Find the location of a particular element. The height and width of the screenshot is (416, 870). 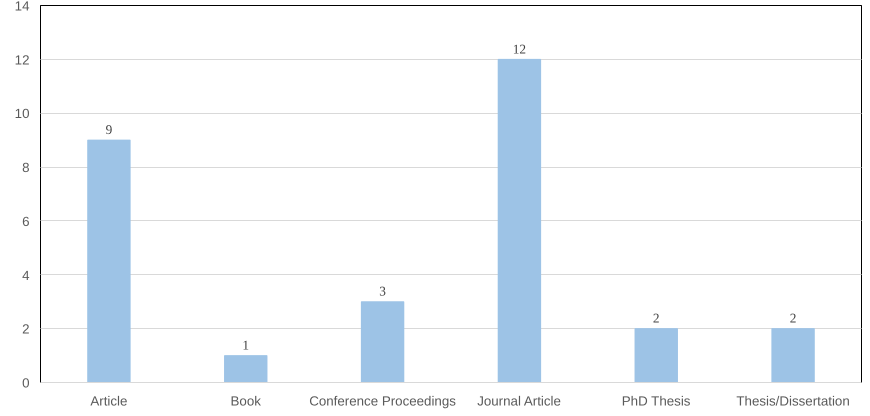

y-tick-label: 0 is located at coordinates (26, 383).